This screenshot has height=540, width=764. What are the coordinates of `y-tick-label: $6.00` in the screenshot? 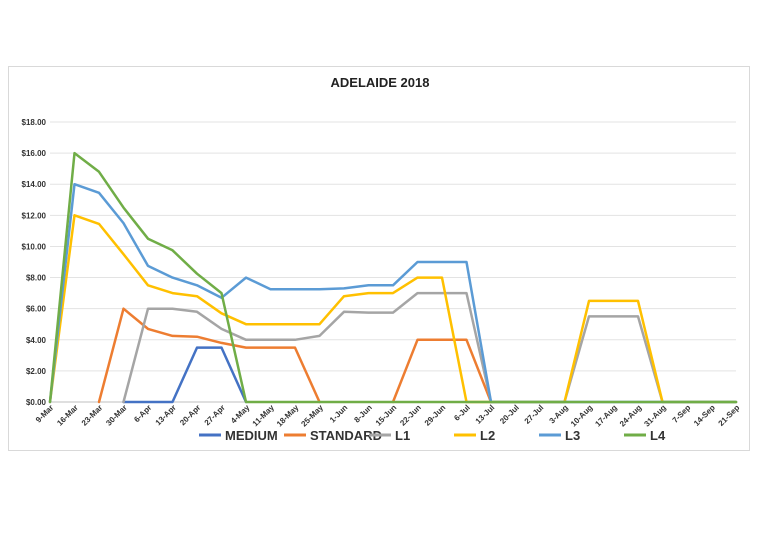 It's located at (36, 309).